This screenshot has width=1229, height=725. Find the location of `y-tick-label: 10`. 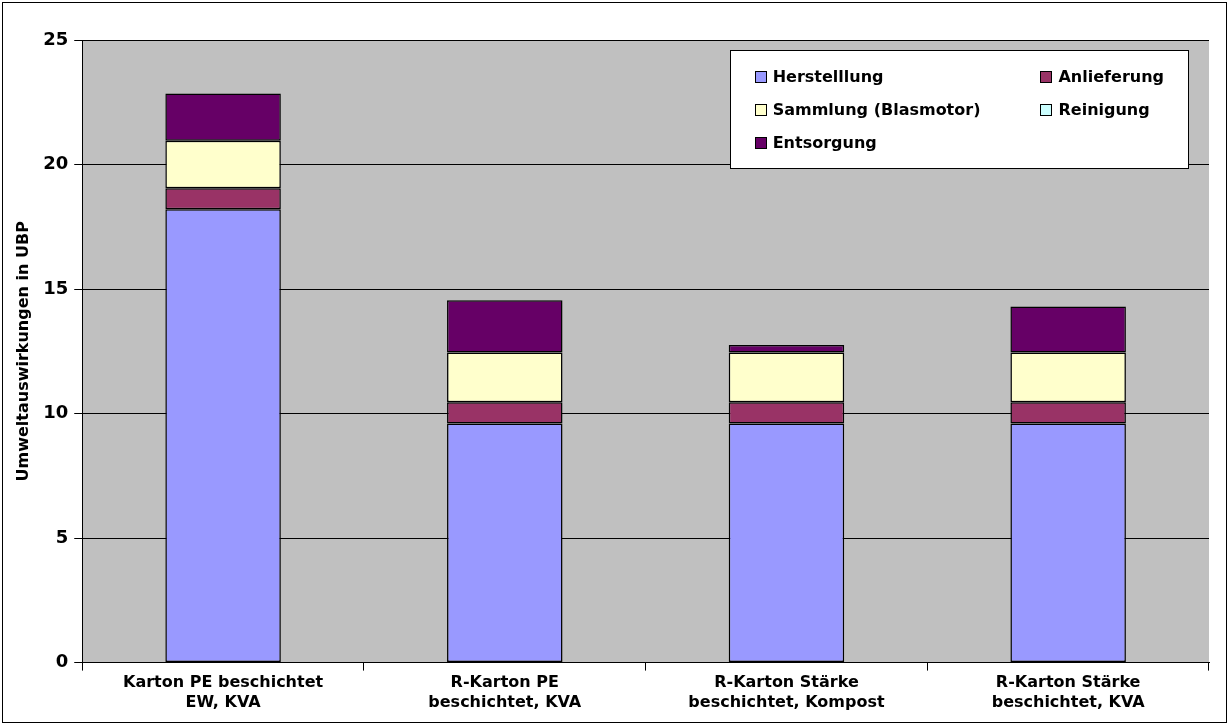

y-tick-label: 10 is located at coordinates (56, 412).